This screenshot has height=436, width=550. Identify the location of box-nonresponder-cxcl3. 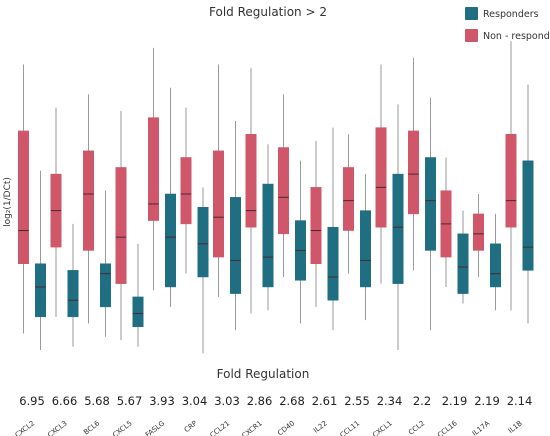
(56, 212).